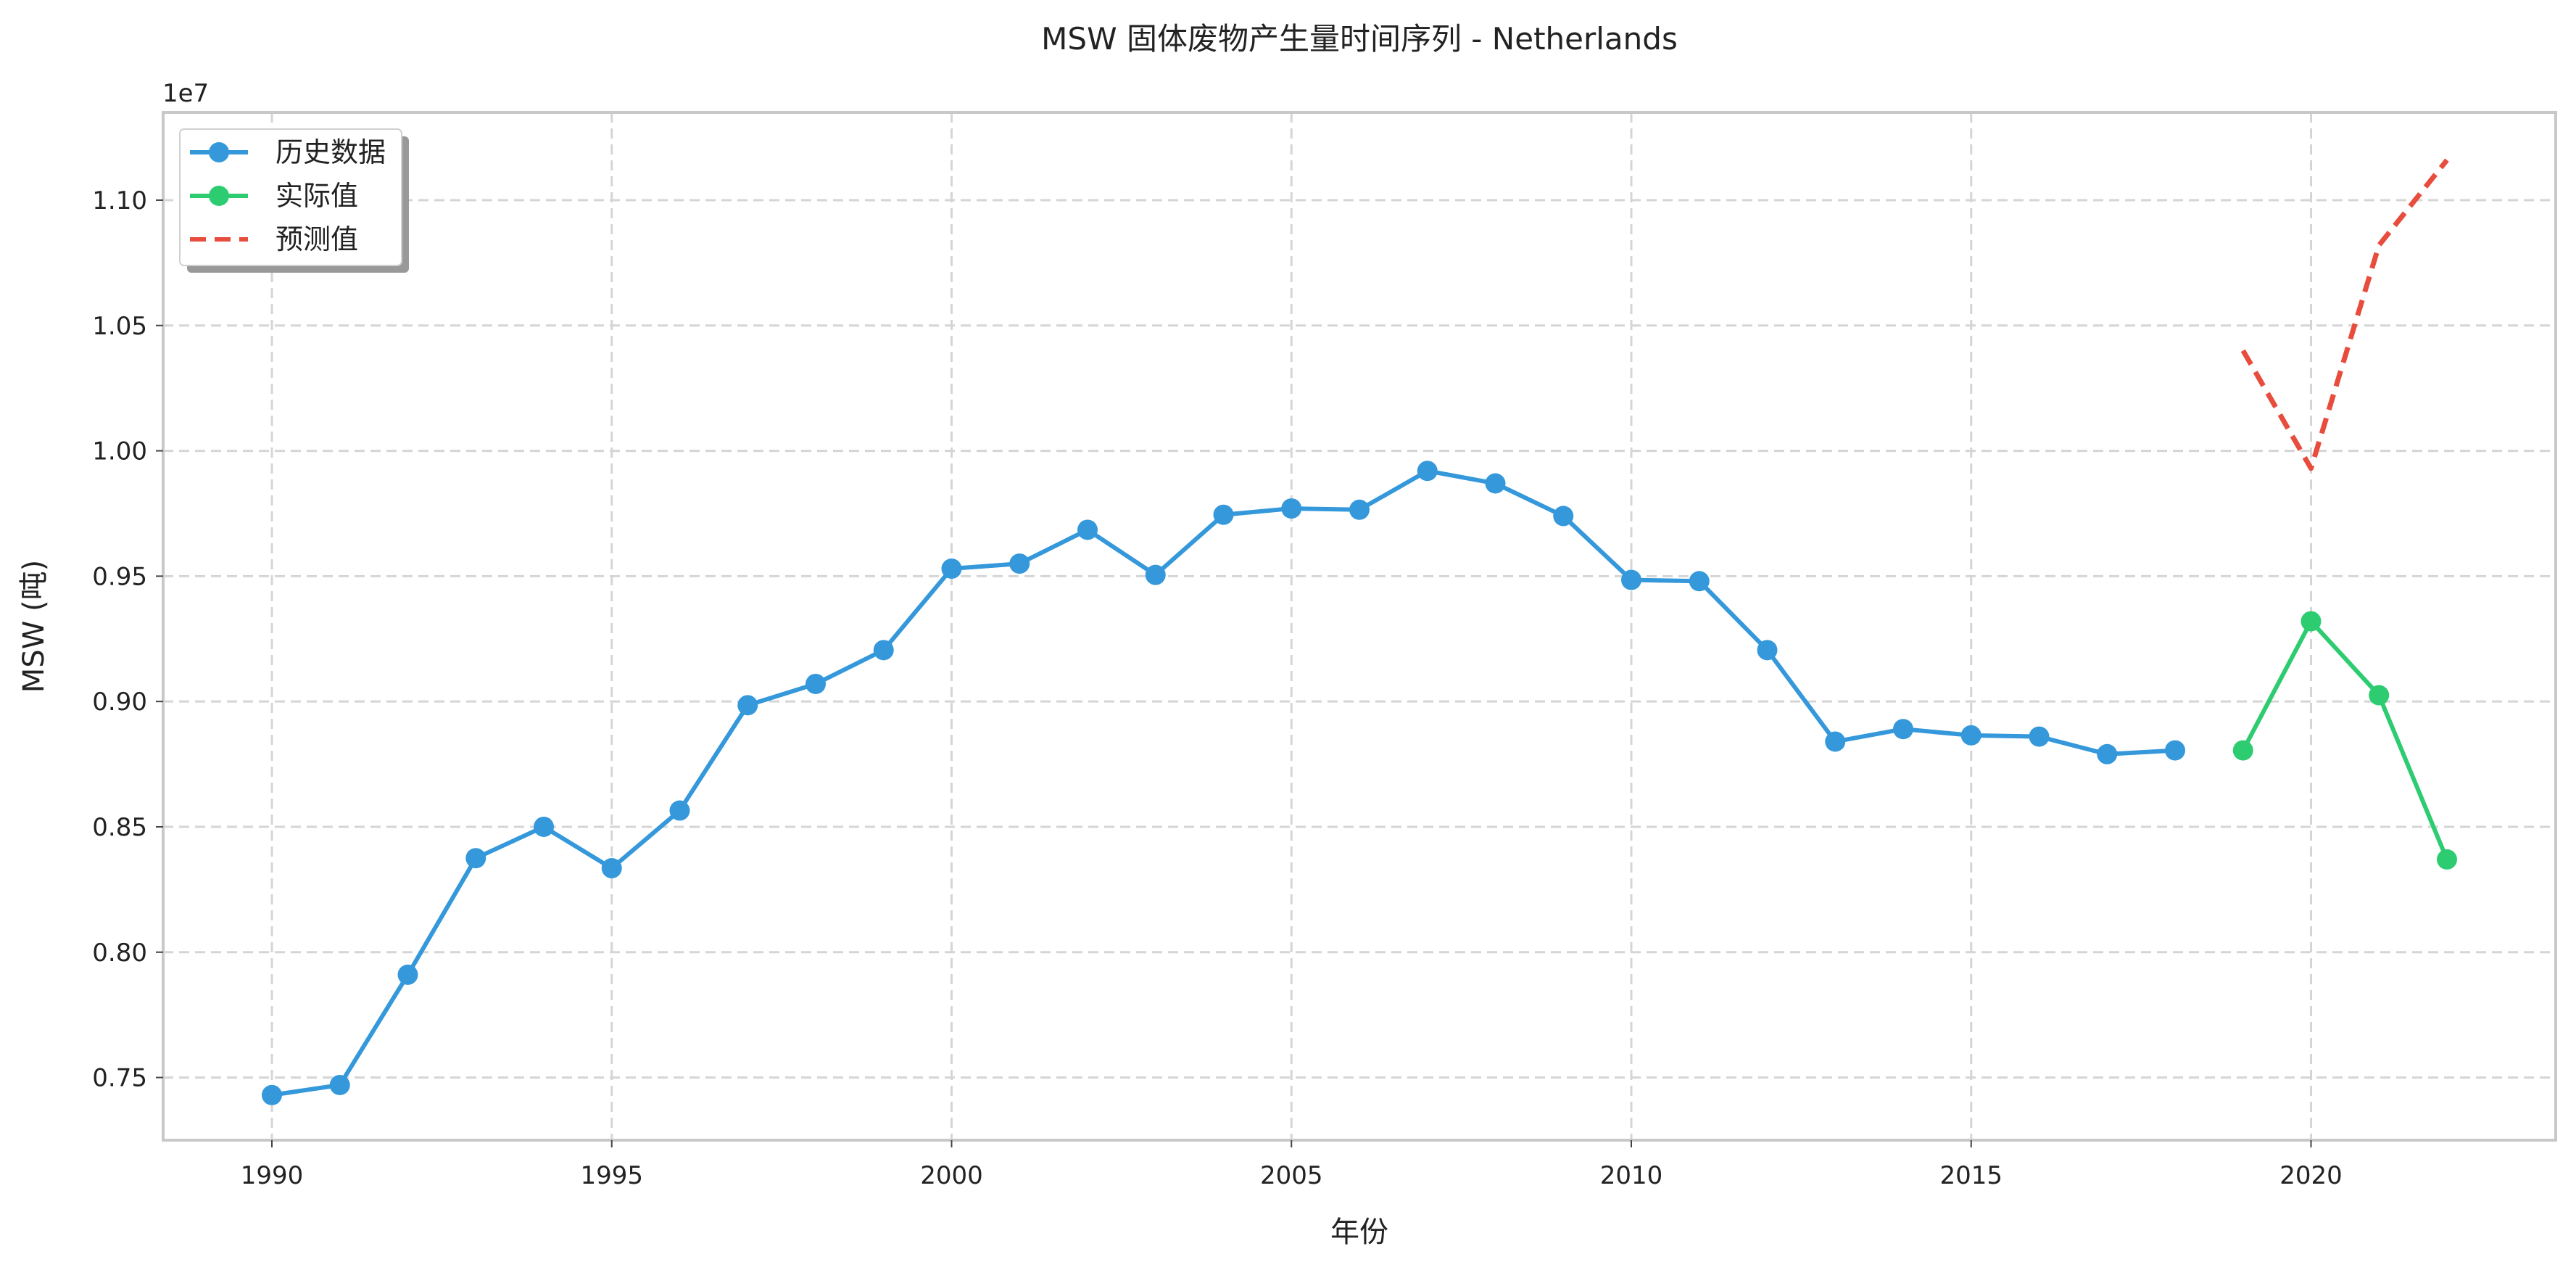 This screenshot has width=2576, height=1270. Describe the element at coordinates (127, 639) in the screenshot. I see `y-axis-ticks: 0.75 0.80 0.85 0.90 0.95 1.00 1.05 1.10` at that location.